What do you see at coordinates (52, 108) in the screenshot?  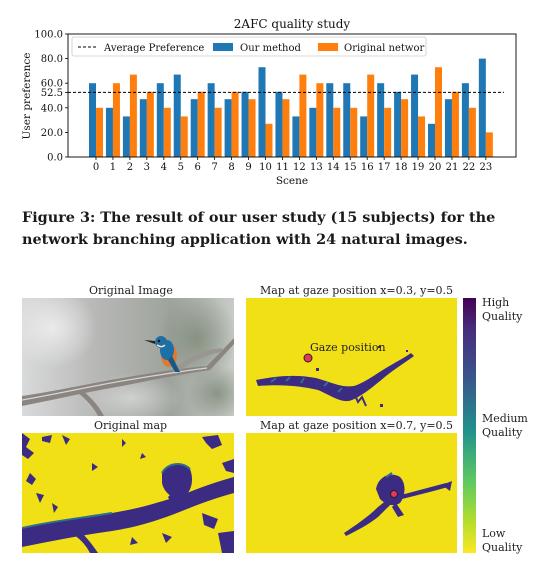 I see `y-tick-label: 40.0` at bounding box center [52, 108].